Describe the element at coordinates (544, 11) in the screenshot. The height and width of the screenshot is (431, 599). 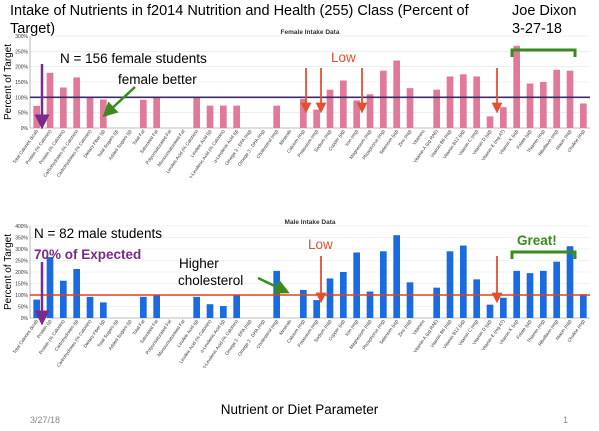
I see `author-name: Joe Dixon` at that location.